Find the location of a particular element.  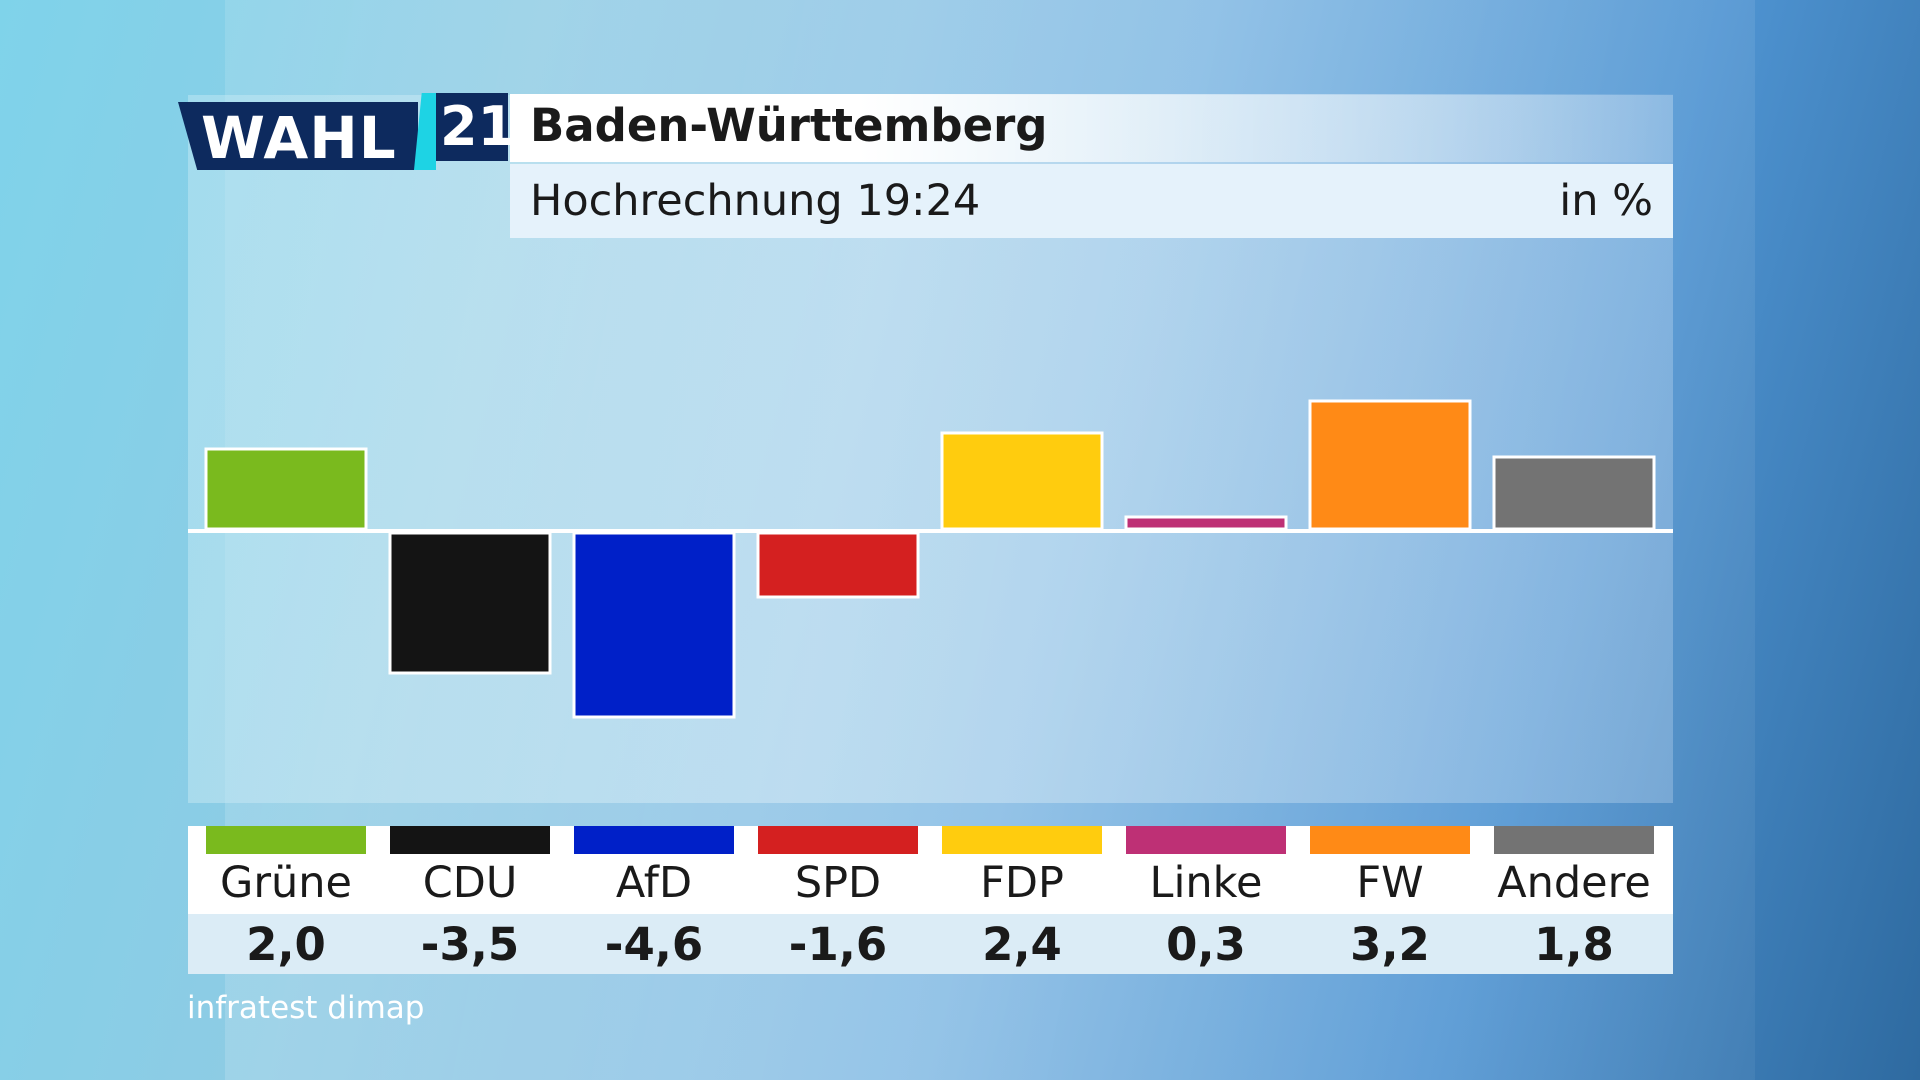

wahl-logo-text: WAHL is located at coordinates (299, 138).